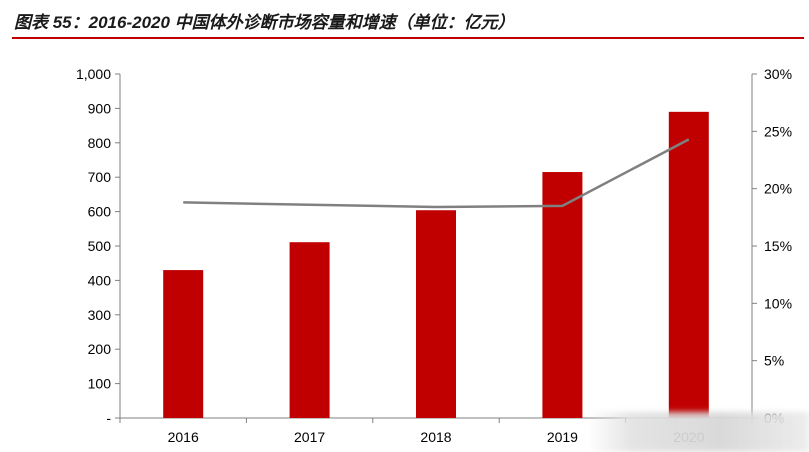  I want to click on chart-title: 图表 55：2016-2020 中国体外诊断市场容量和增速（单位：亿元）, so click(264, 22).